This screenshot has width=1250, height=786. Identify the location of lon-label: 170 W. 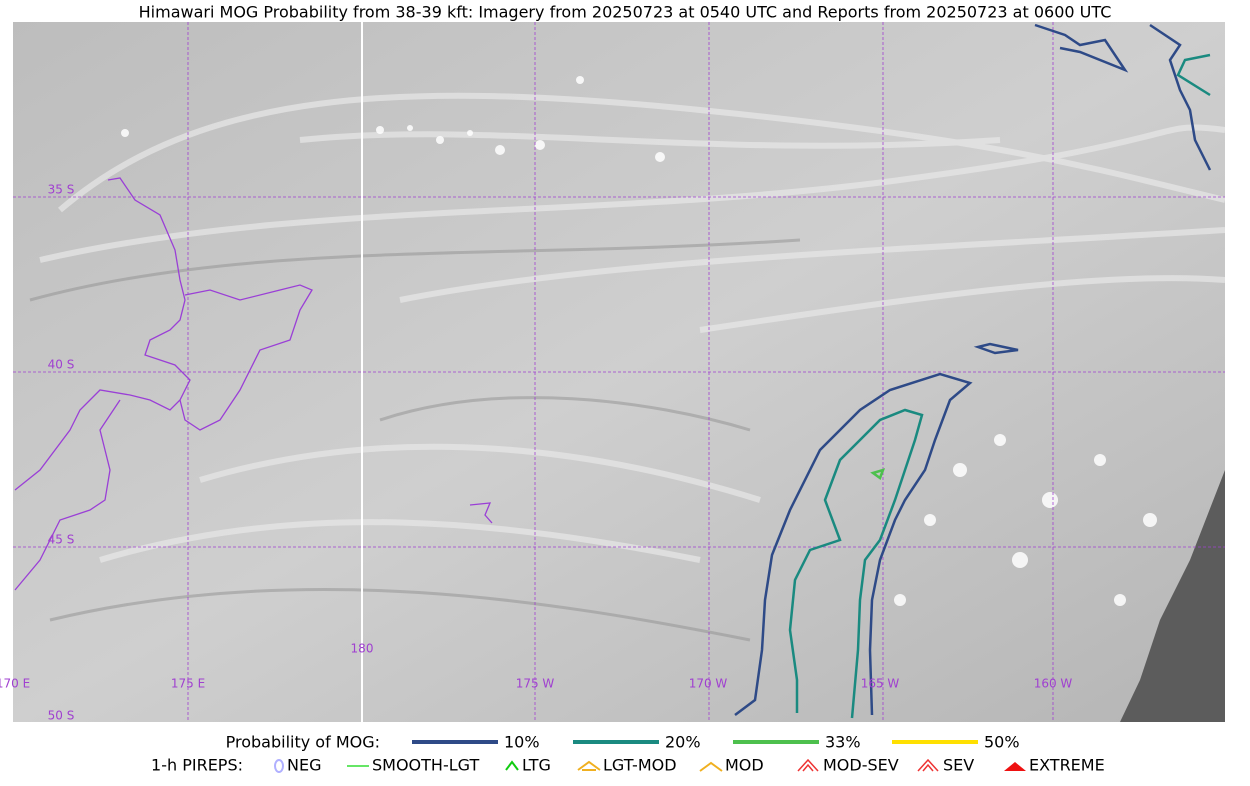
(708, 684).